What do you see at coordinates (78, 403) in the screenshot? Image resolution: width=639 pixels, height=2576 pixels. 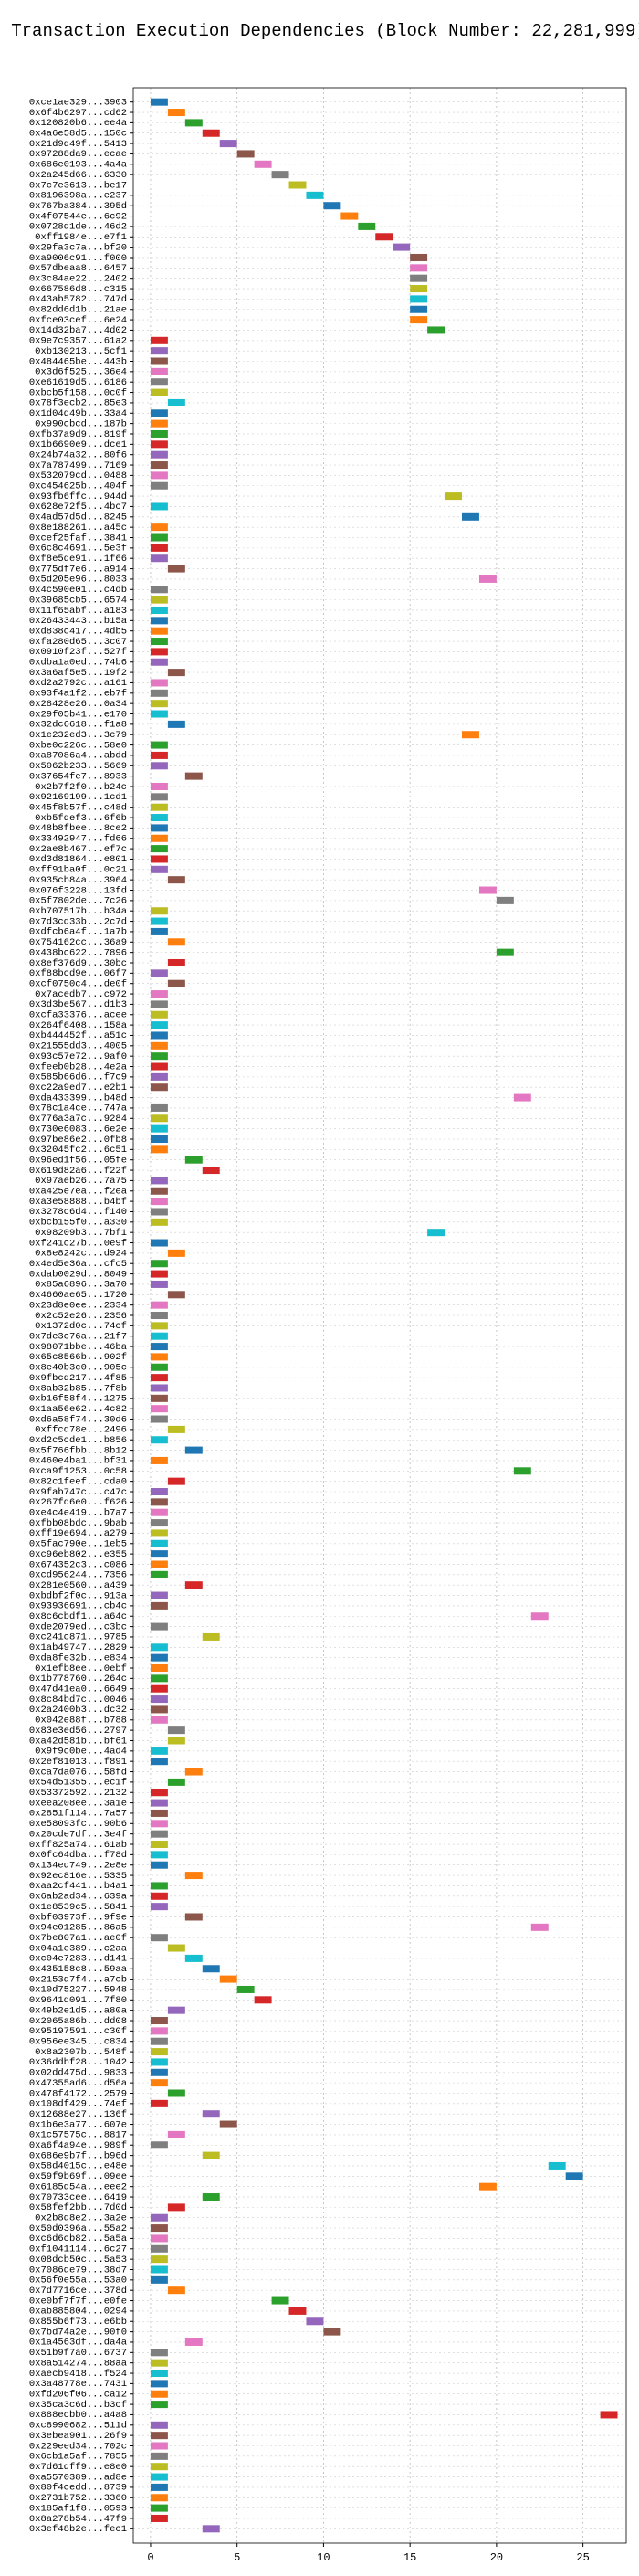 I see `y-tick-label: 0x78f3ecb2...85e3` at bounding box center [78, 403].